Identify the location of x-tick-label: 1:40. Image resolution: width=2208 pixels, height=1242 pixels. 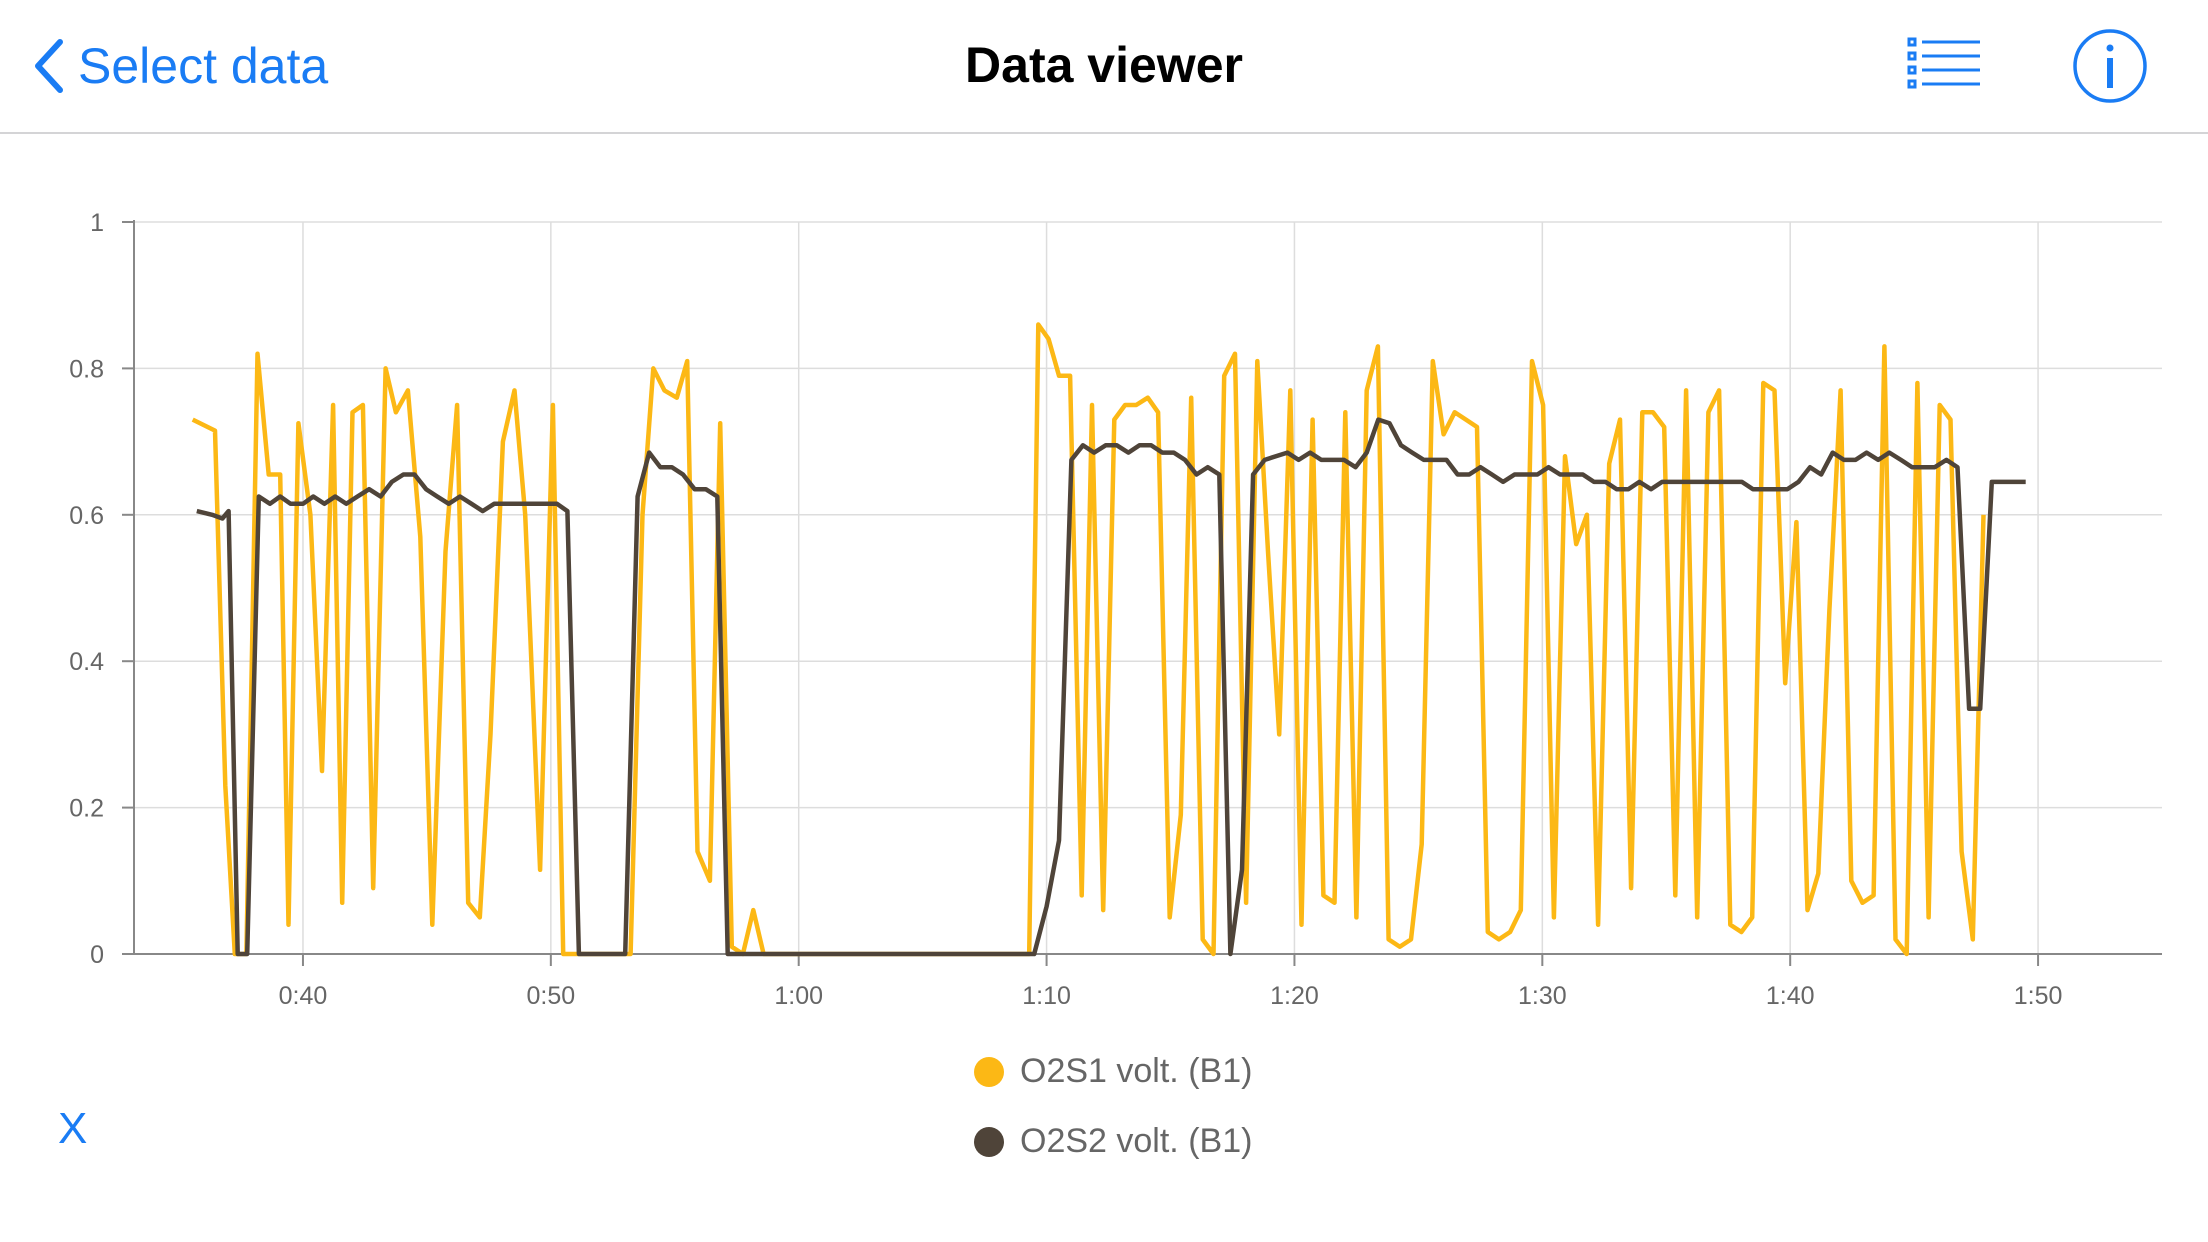
(1790, 996).